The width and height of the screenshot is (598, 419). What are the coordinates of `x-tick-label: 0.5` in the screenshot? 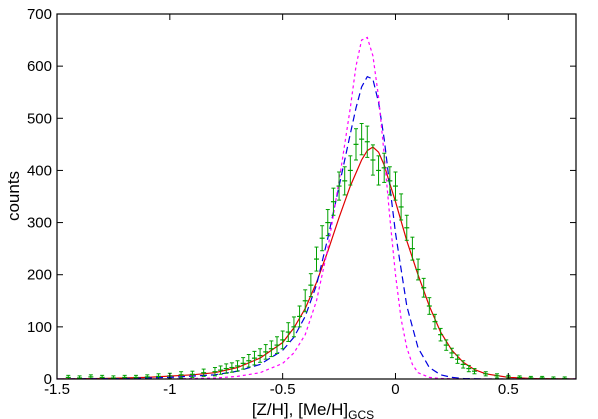 It's located at (508, 389).